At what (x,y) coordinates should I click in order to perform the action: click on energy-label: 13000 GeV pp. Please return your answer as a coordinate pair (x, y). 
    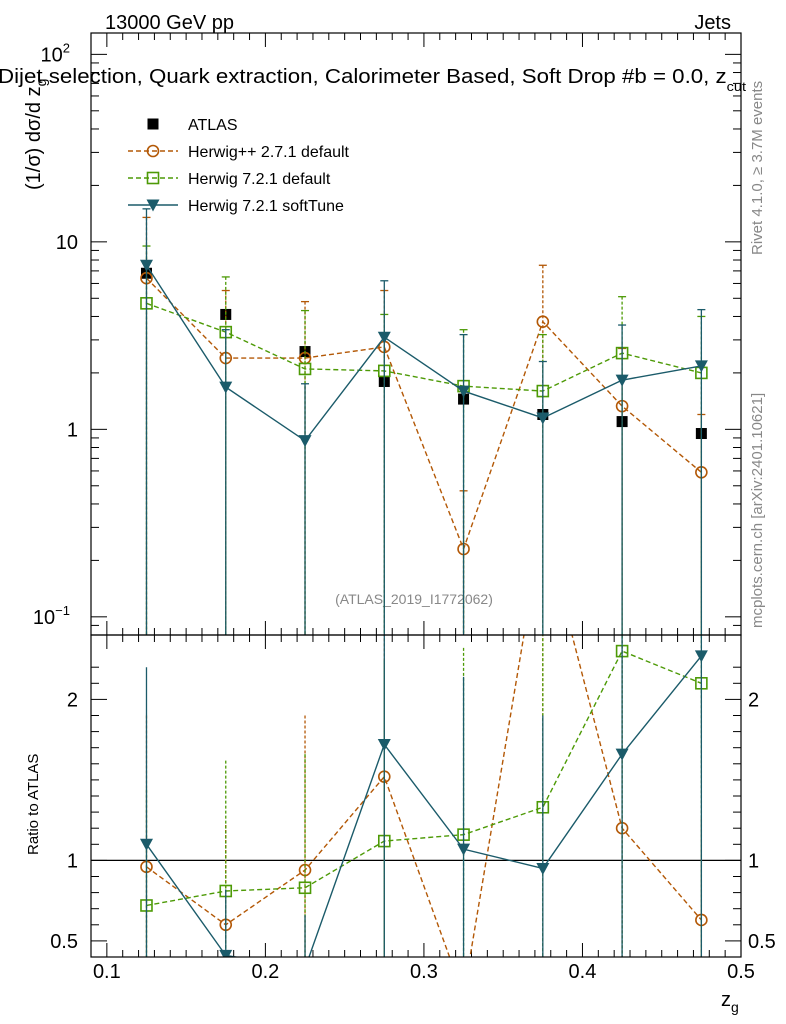
    Looking at the image, I should click on (169, 23).